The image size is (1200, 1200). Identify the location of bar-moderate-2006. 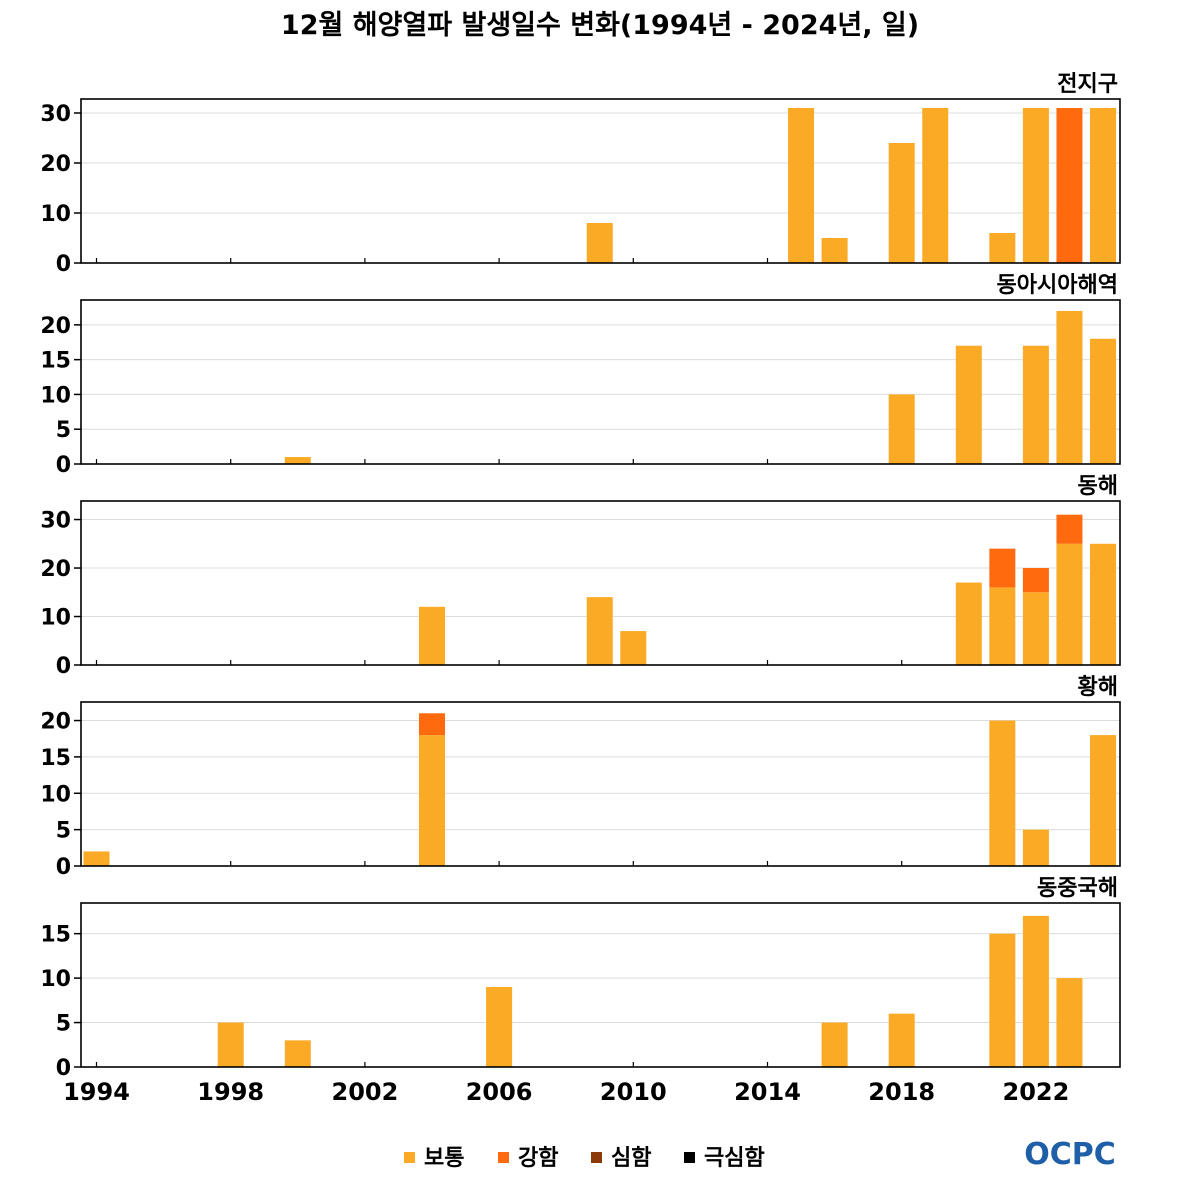
(499, 1027).